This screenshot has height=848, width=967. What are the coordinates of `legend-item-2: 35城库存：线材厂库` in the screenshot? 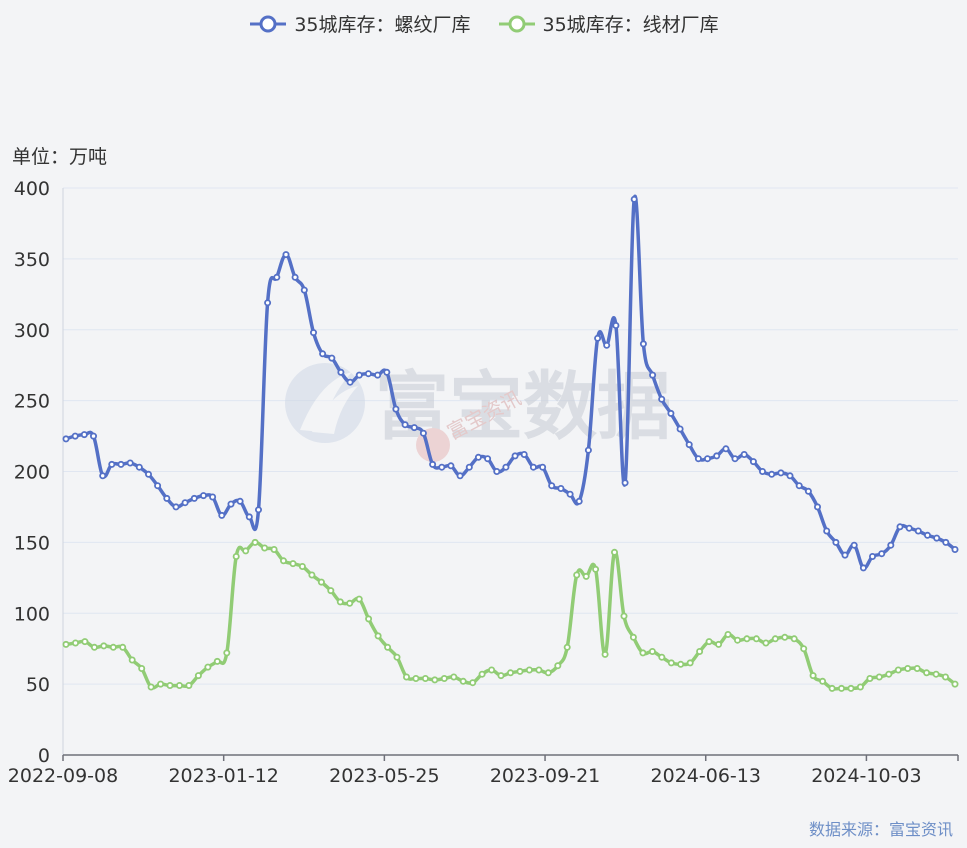 It's located at (608, 23).